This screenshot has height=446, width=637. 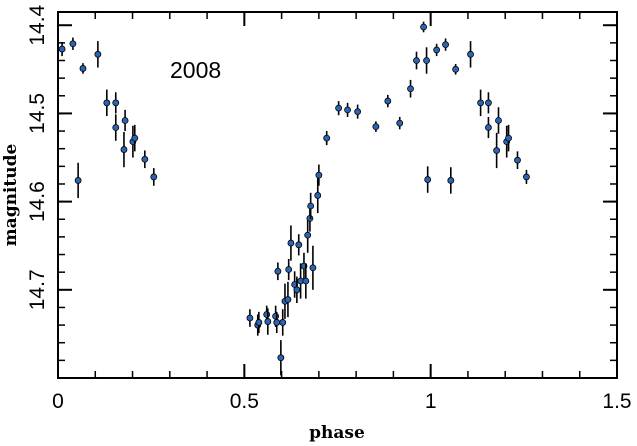 What do you see at coordinates (337, 433) in the screenshot?
I see `x-axis-label: phase` at bounding box center [337, 433].